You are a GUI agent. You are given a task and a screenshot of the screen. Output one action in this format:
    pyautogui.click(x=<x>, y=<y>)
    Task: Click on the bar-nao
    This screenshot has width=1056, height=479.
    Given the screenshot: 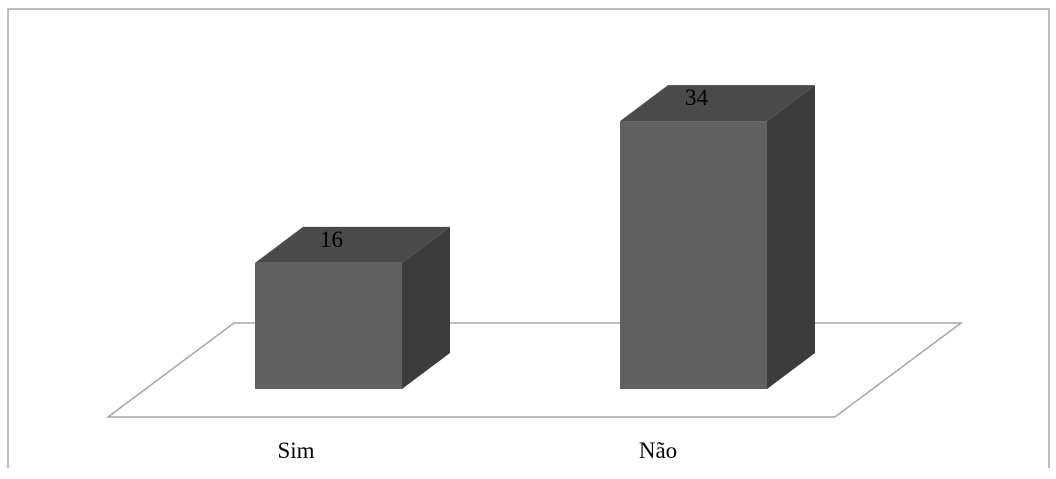 What is the action you would take?
    pyautogui.click(x=693, y=255)
    